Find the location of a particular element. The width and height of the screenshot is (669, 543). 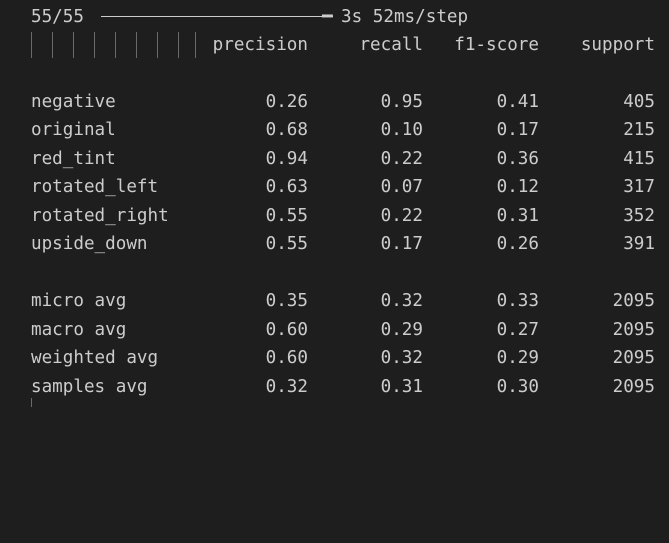

row-recall: 0.17 is located at coordinates (401, 244).